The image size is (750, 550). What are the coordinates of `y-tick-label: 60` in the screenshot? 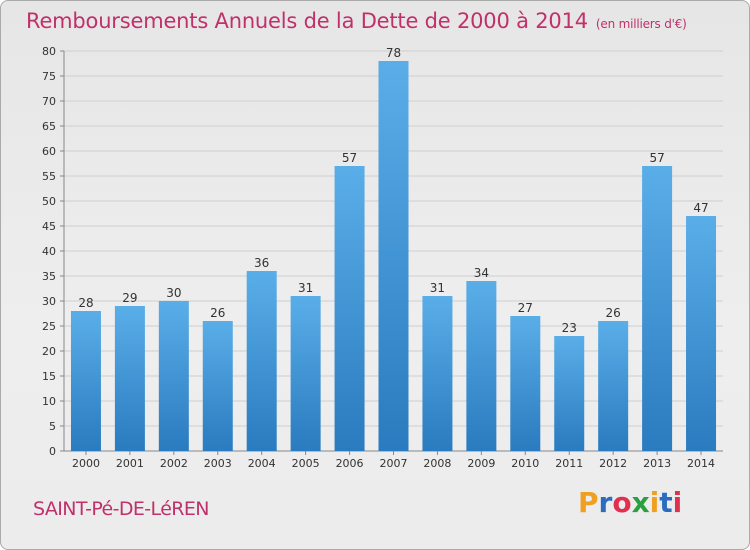 It's located at (49, 151).